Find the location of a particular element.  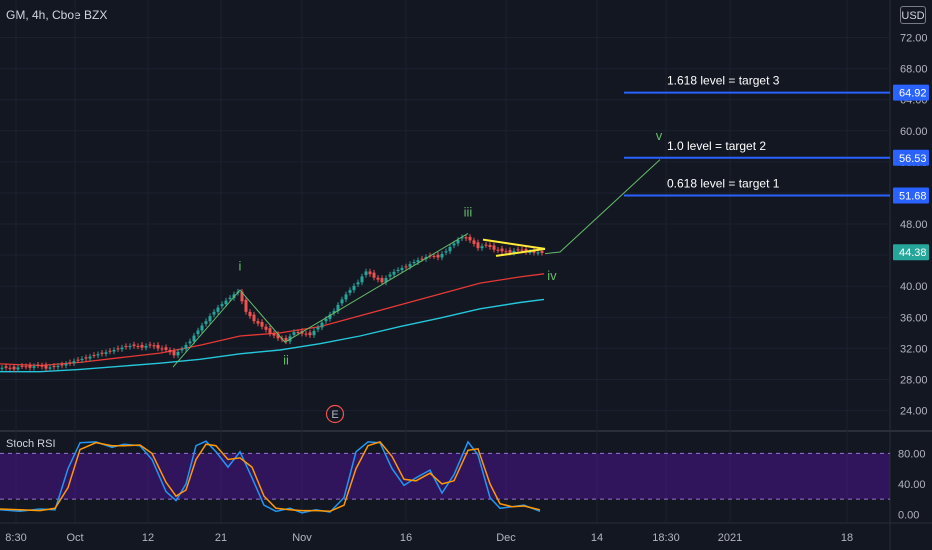

time-tick-label: Dec is located at coordinates (506, 538).